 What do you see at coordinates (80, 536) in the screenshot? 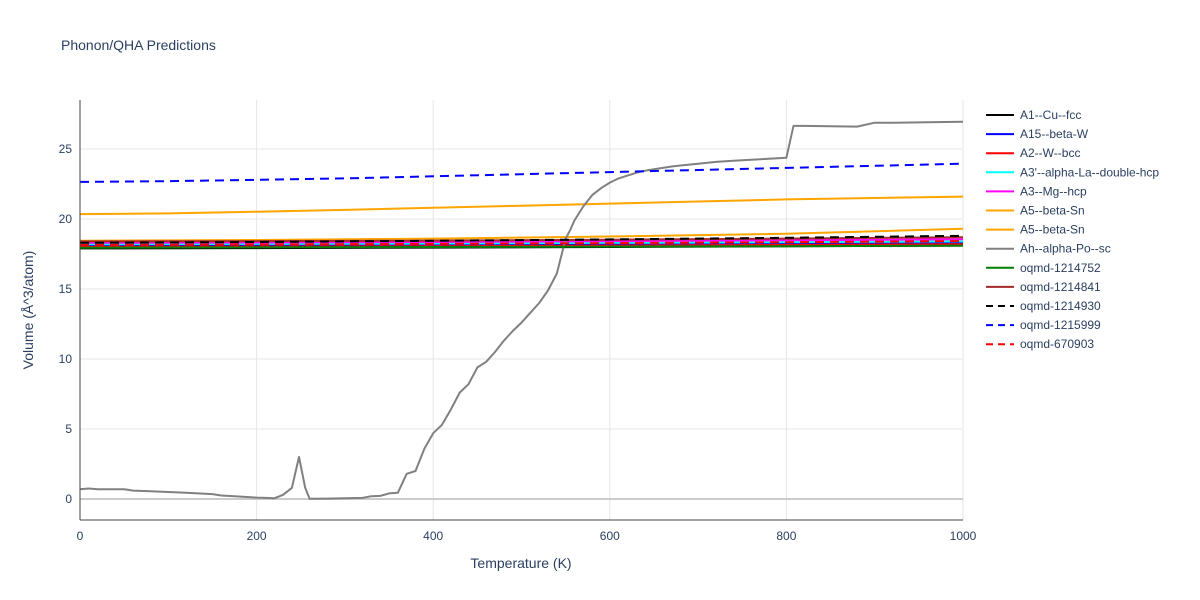
I see `x-tick-label: 0` at bounding box center [80, 536].